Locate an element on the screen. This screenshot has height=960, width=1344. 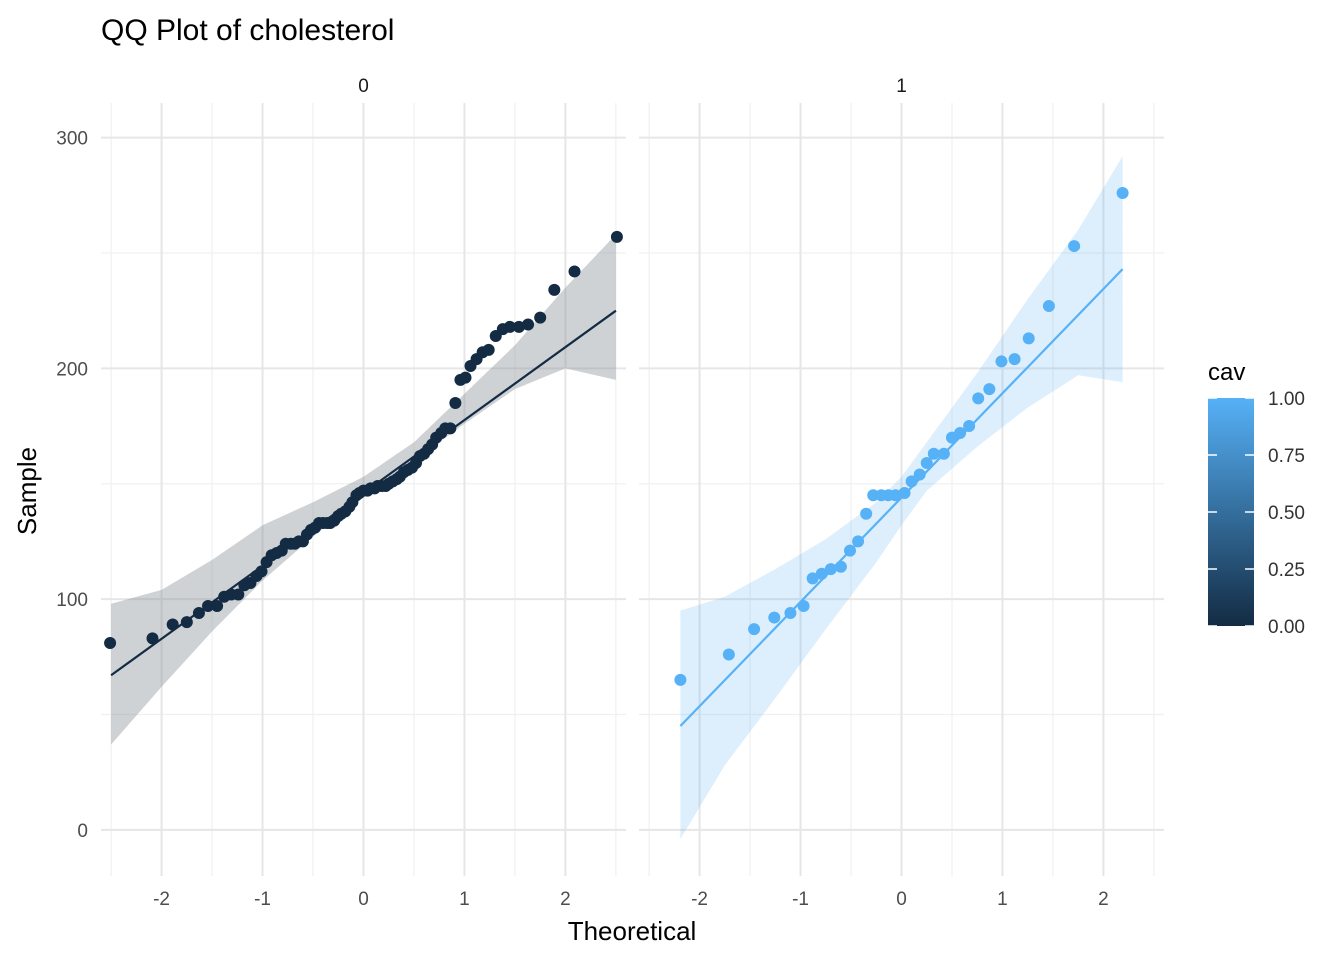
legend-tick-label: 0.75 is located at coordinates (1286, 456).